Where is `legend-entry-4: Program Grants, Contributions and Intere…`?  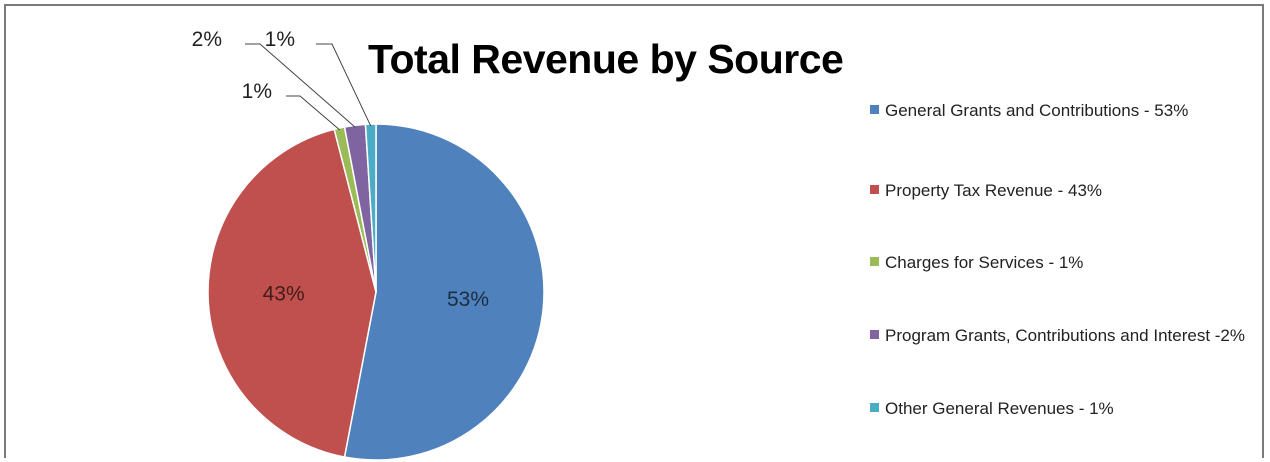
legend-entry-4: Program Grants, Contributions and Intere… is located at coordinates (1060, 335).